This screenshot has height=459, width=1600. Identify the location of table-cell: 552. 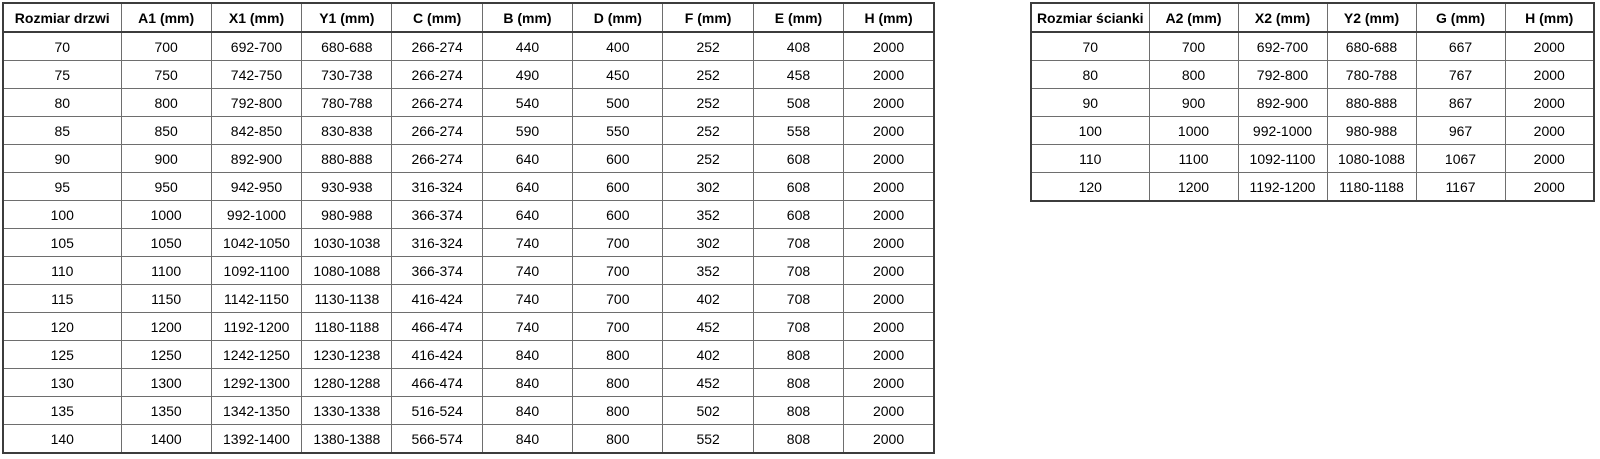
(708, 439).